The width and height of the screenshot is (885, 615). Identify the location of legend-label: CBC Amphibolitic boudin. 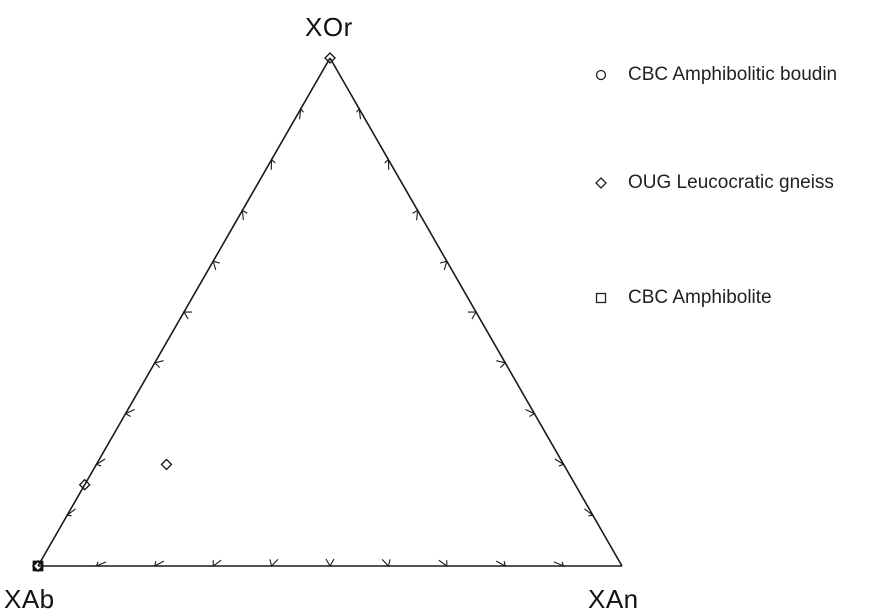
(733, 74).